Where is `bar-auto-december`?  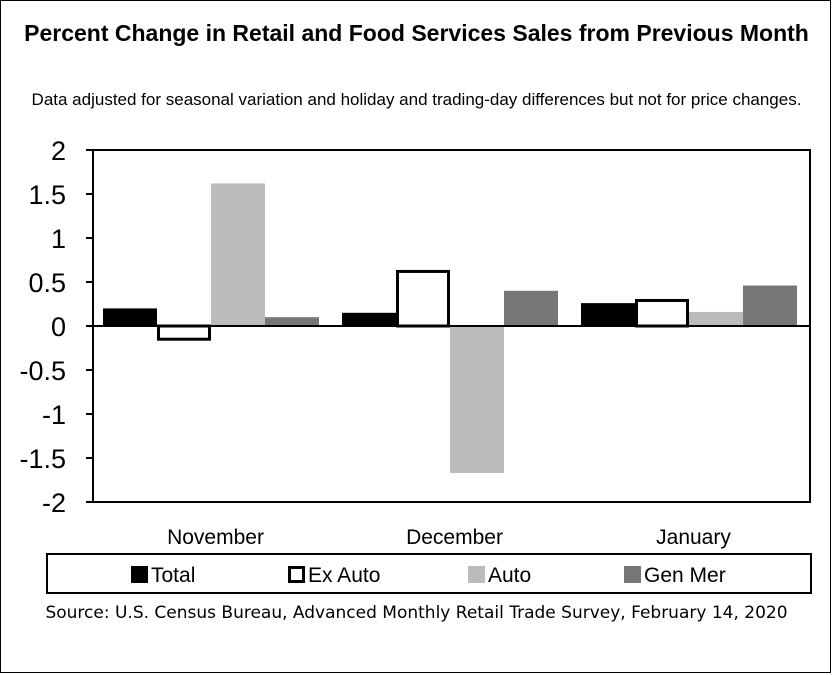
bar-auto-december is located at coordinates (477, 399).